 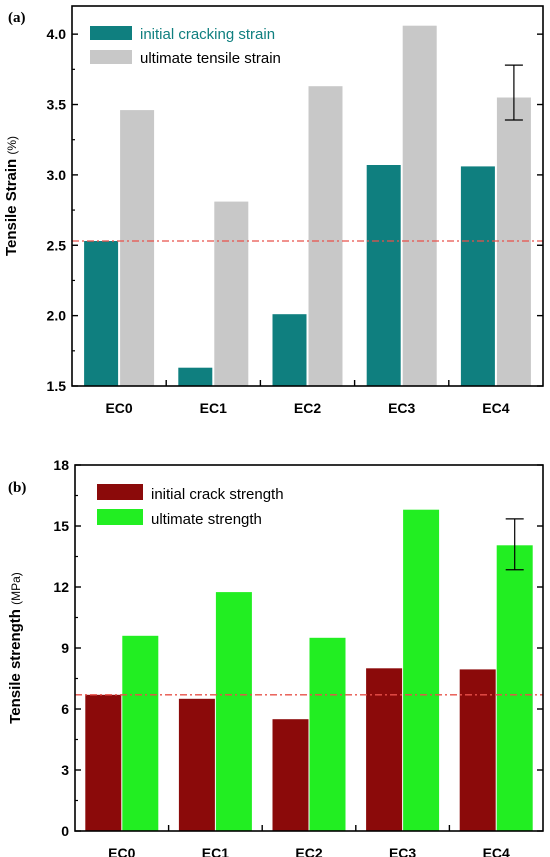 I want to click on y-tick-label: 2.5, so click(x=57, y=245).